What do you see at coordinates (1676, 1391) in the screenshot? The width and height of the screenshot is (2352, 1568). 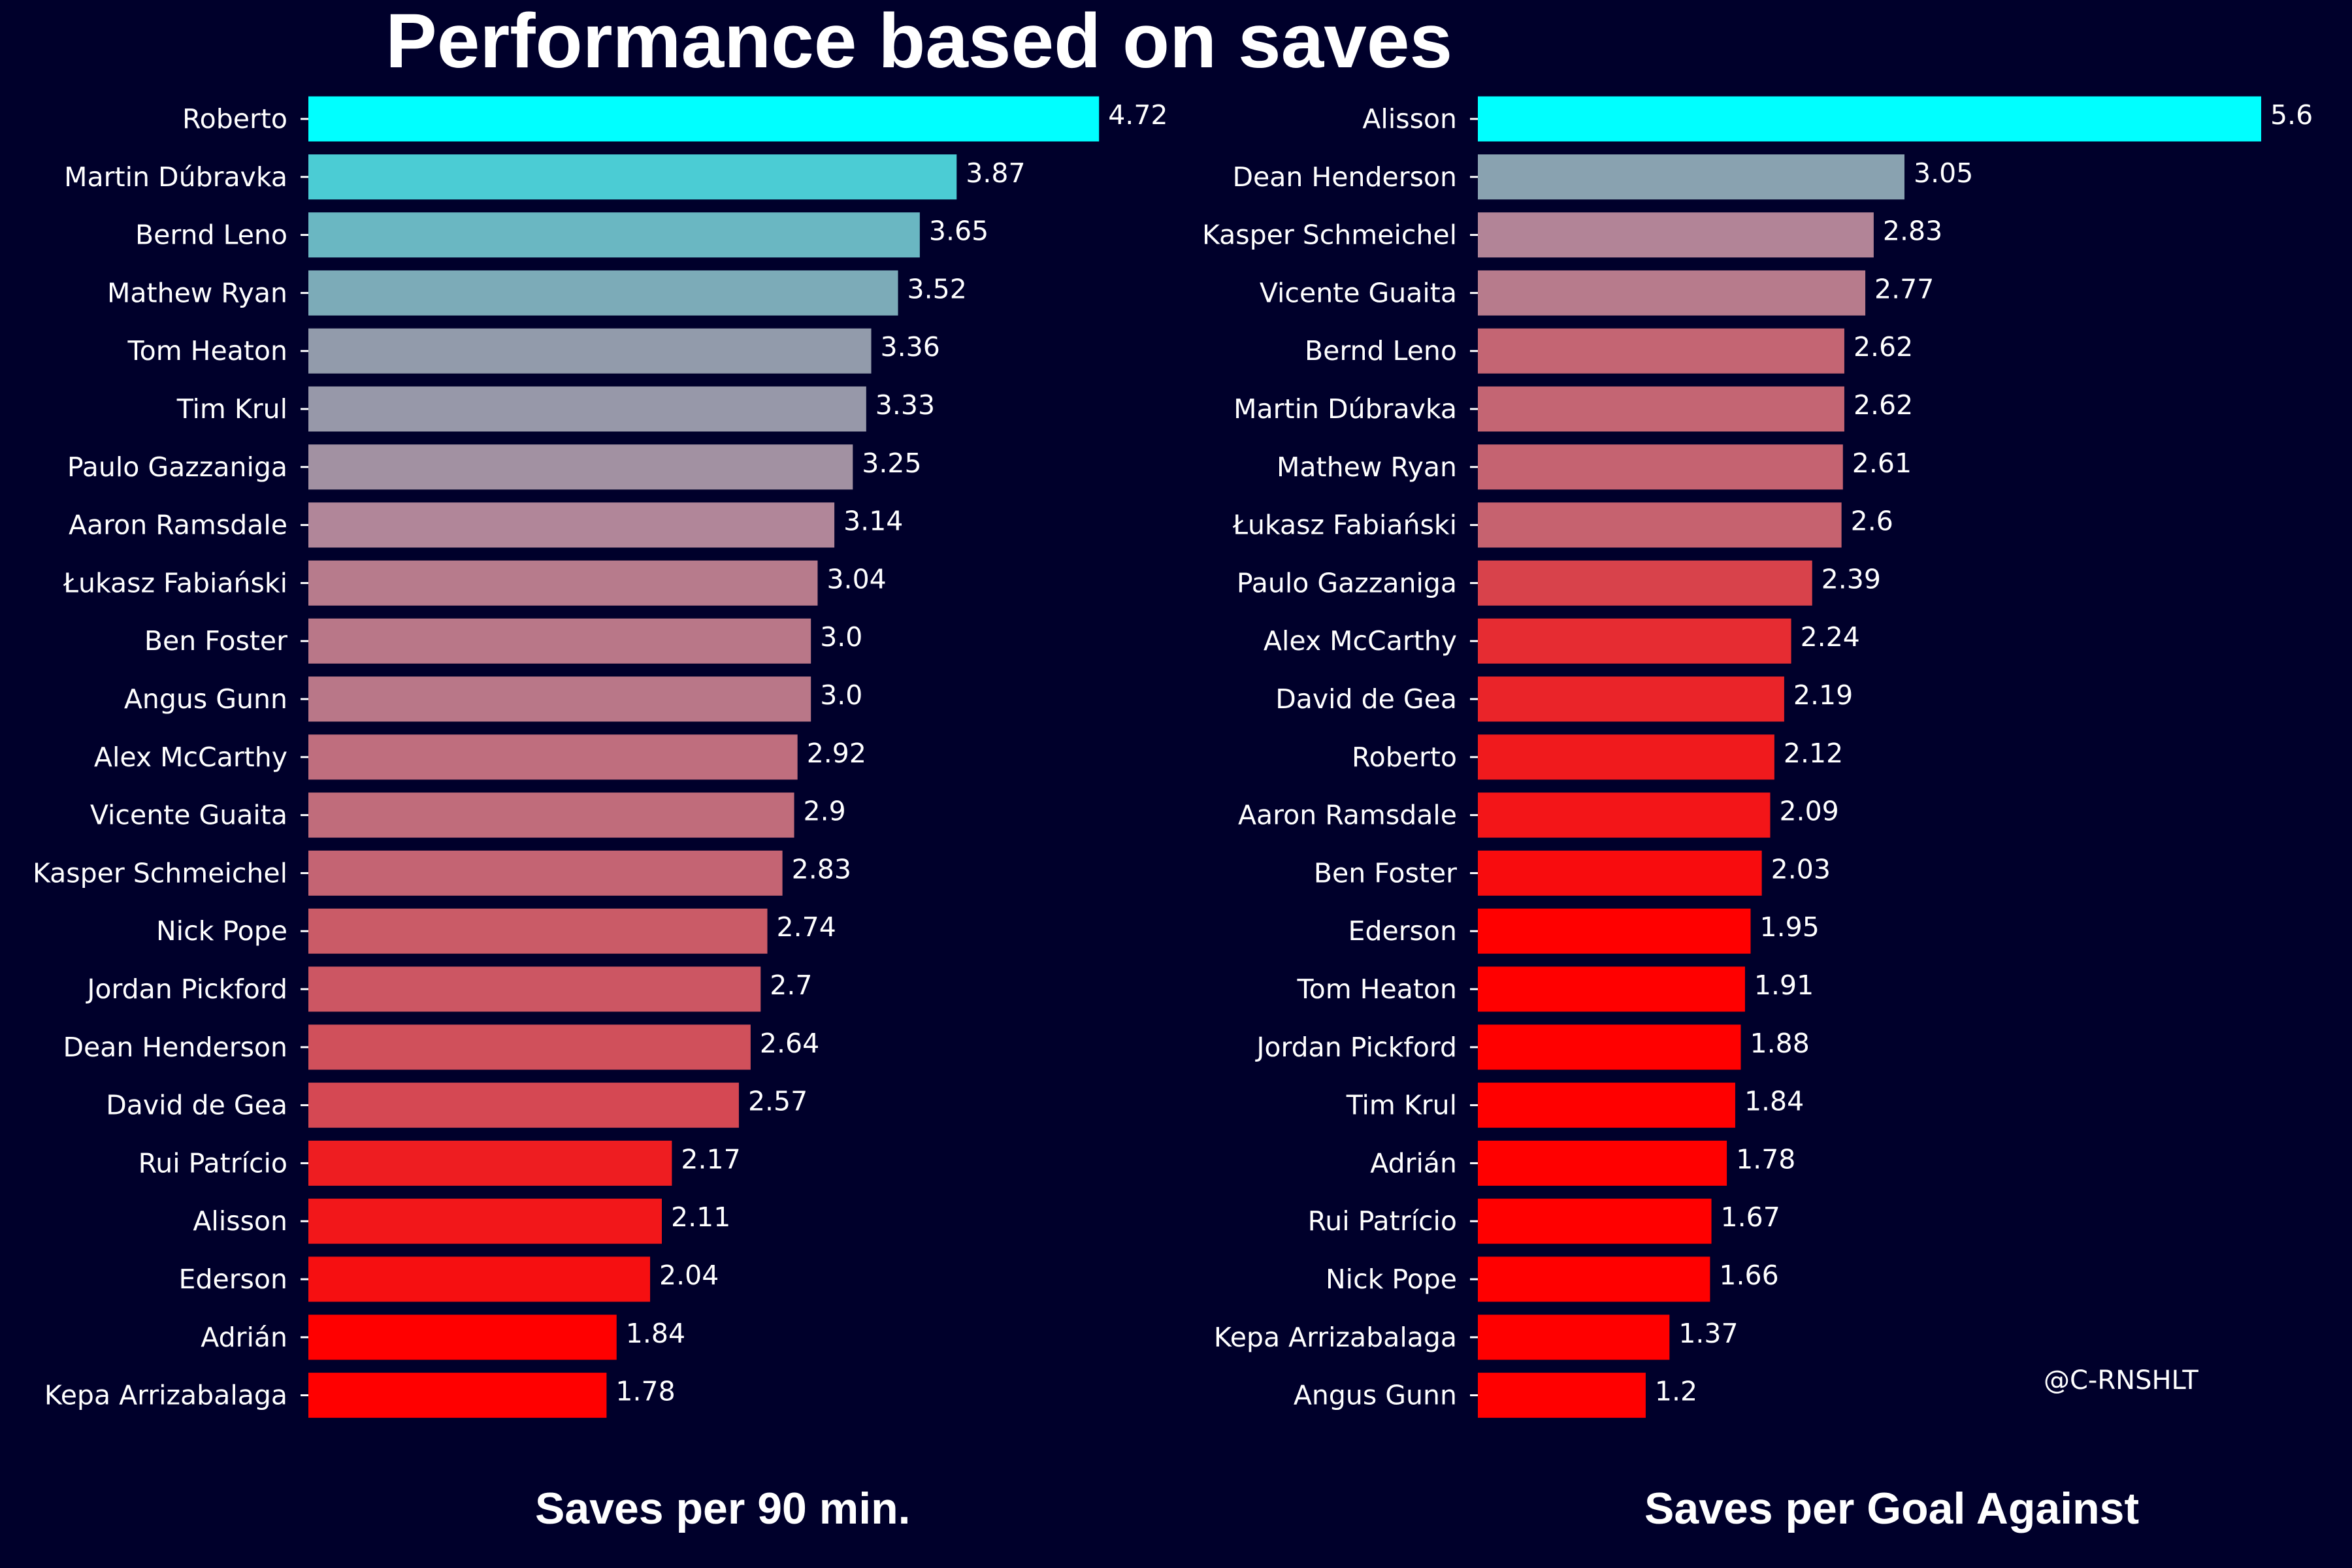 I see `right-value-label-23: 1.2` at bounding box center [1676, 1391].